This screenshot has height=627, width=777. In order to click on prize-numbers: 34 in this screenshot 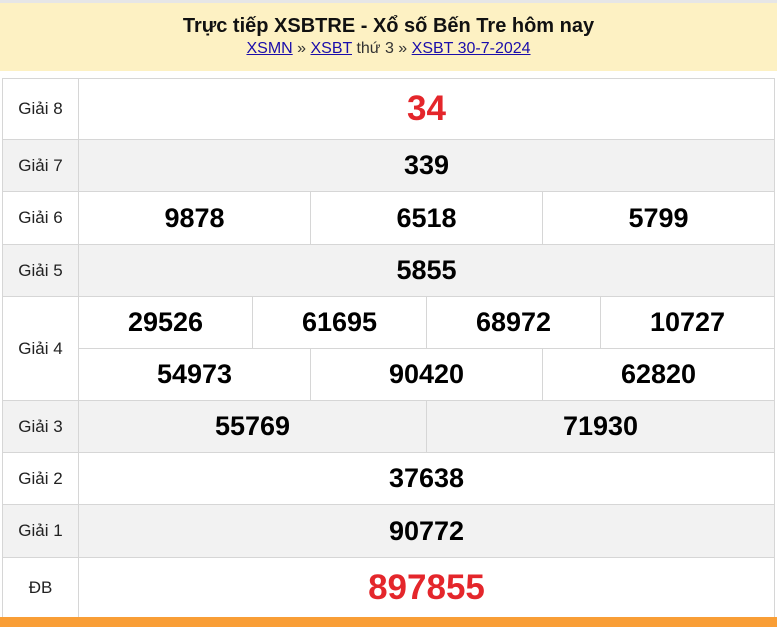, I will do `click(426, 109)`.